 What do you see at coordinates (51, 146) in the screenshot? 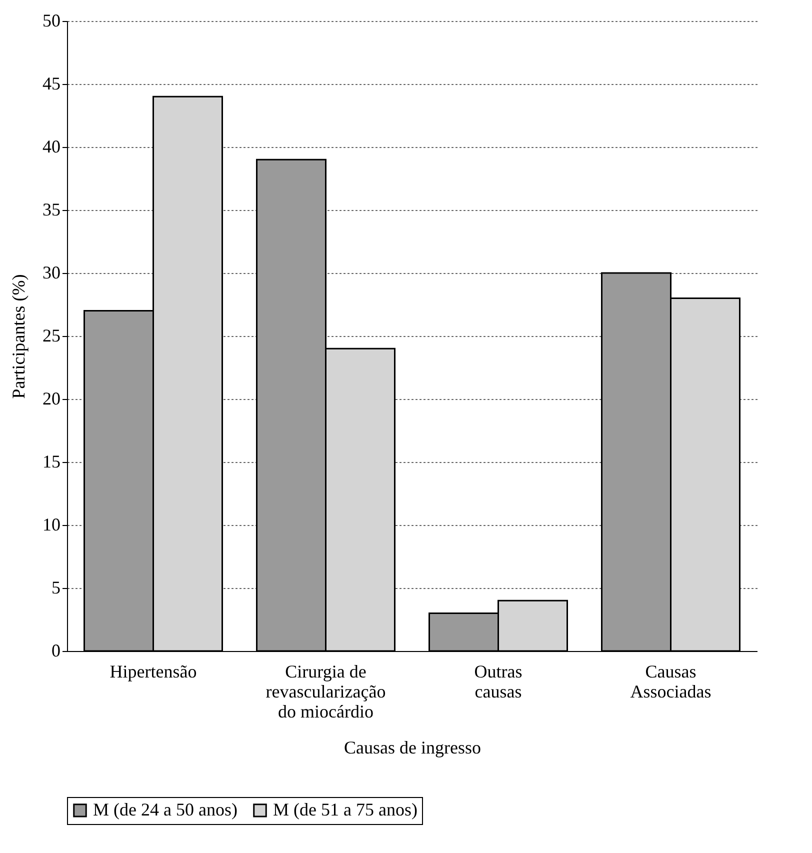
I see `y-tick-label: 40` at bounding box center [51, 146].